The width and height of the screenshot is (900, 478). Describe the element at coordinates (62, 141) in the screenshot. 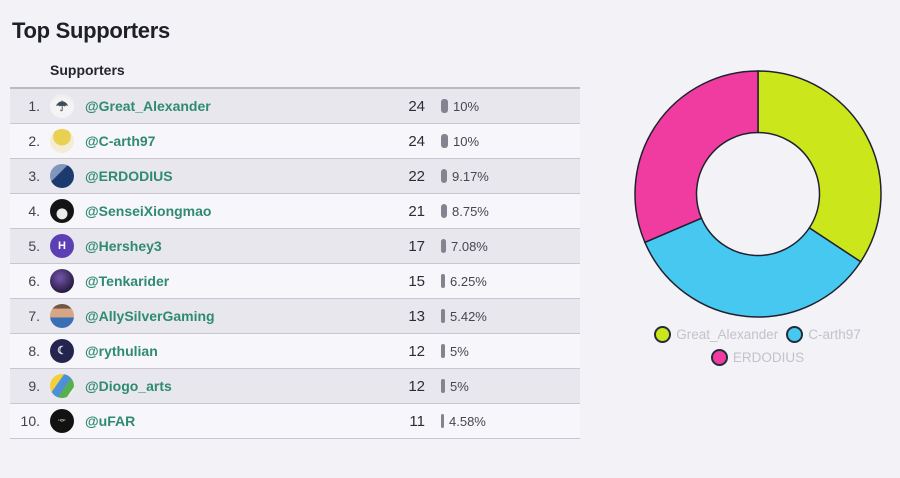

I see `c-arth97-avatar` at that location.